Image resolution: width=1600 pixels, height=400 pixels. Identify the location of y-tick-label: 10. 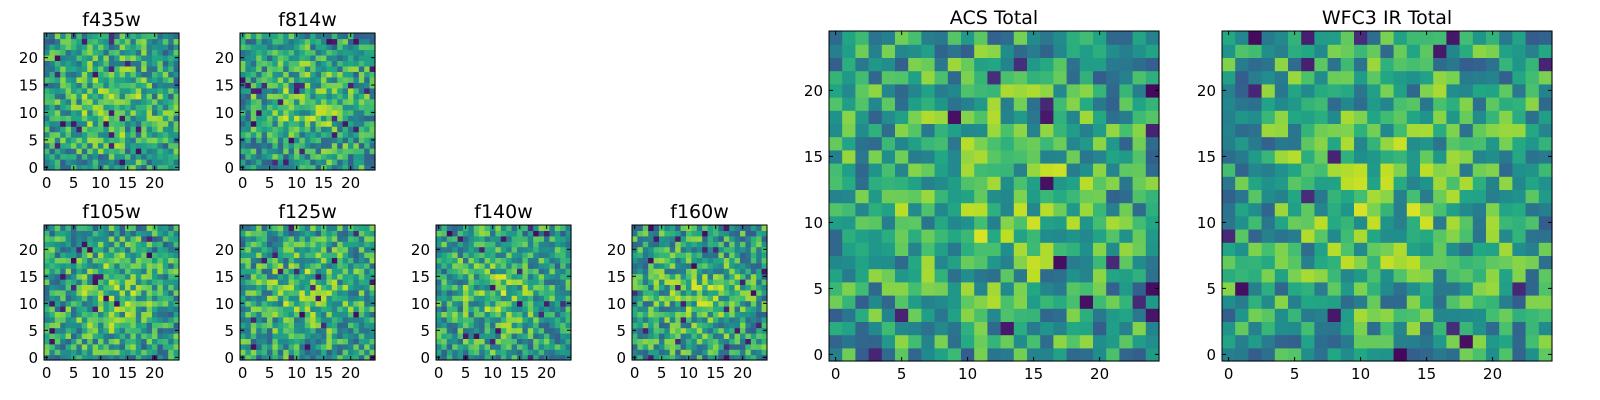
(420, 304).